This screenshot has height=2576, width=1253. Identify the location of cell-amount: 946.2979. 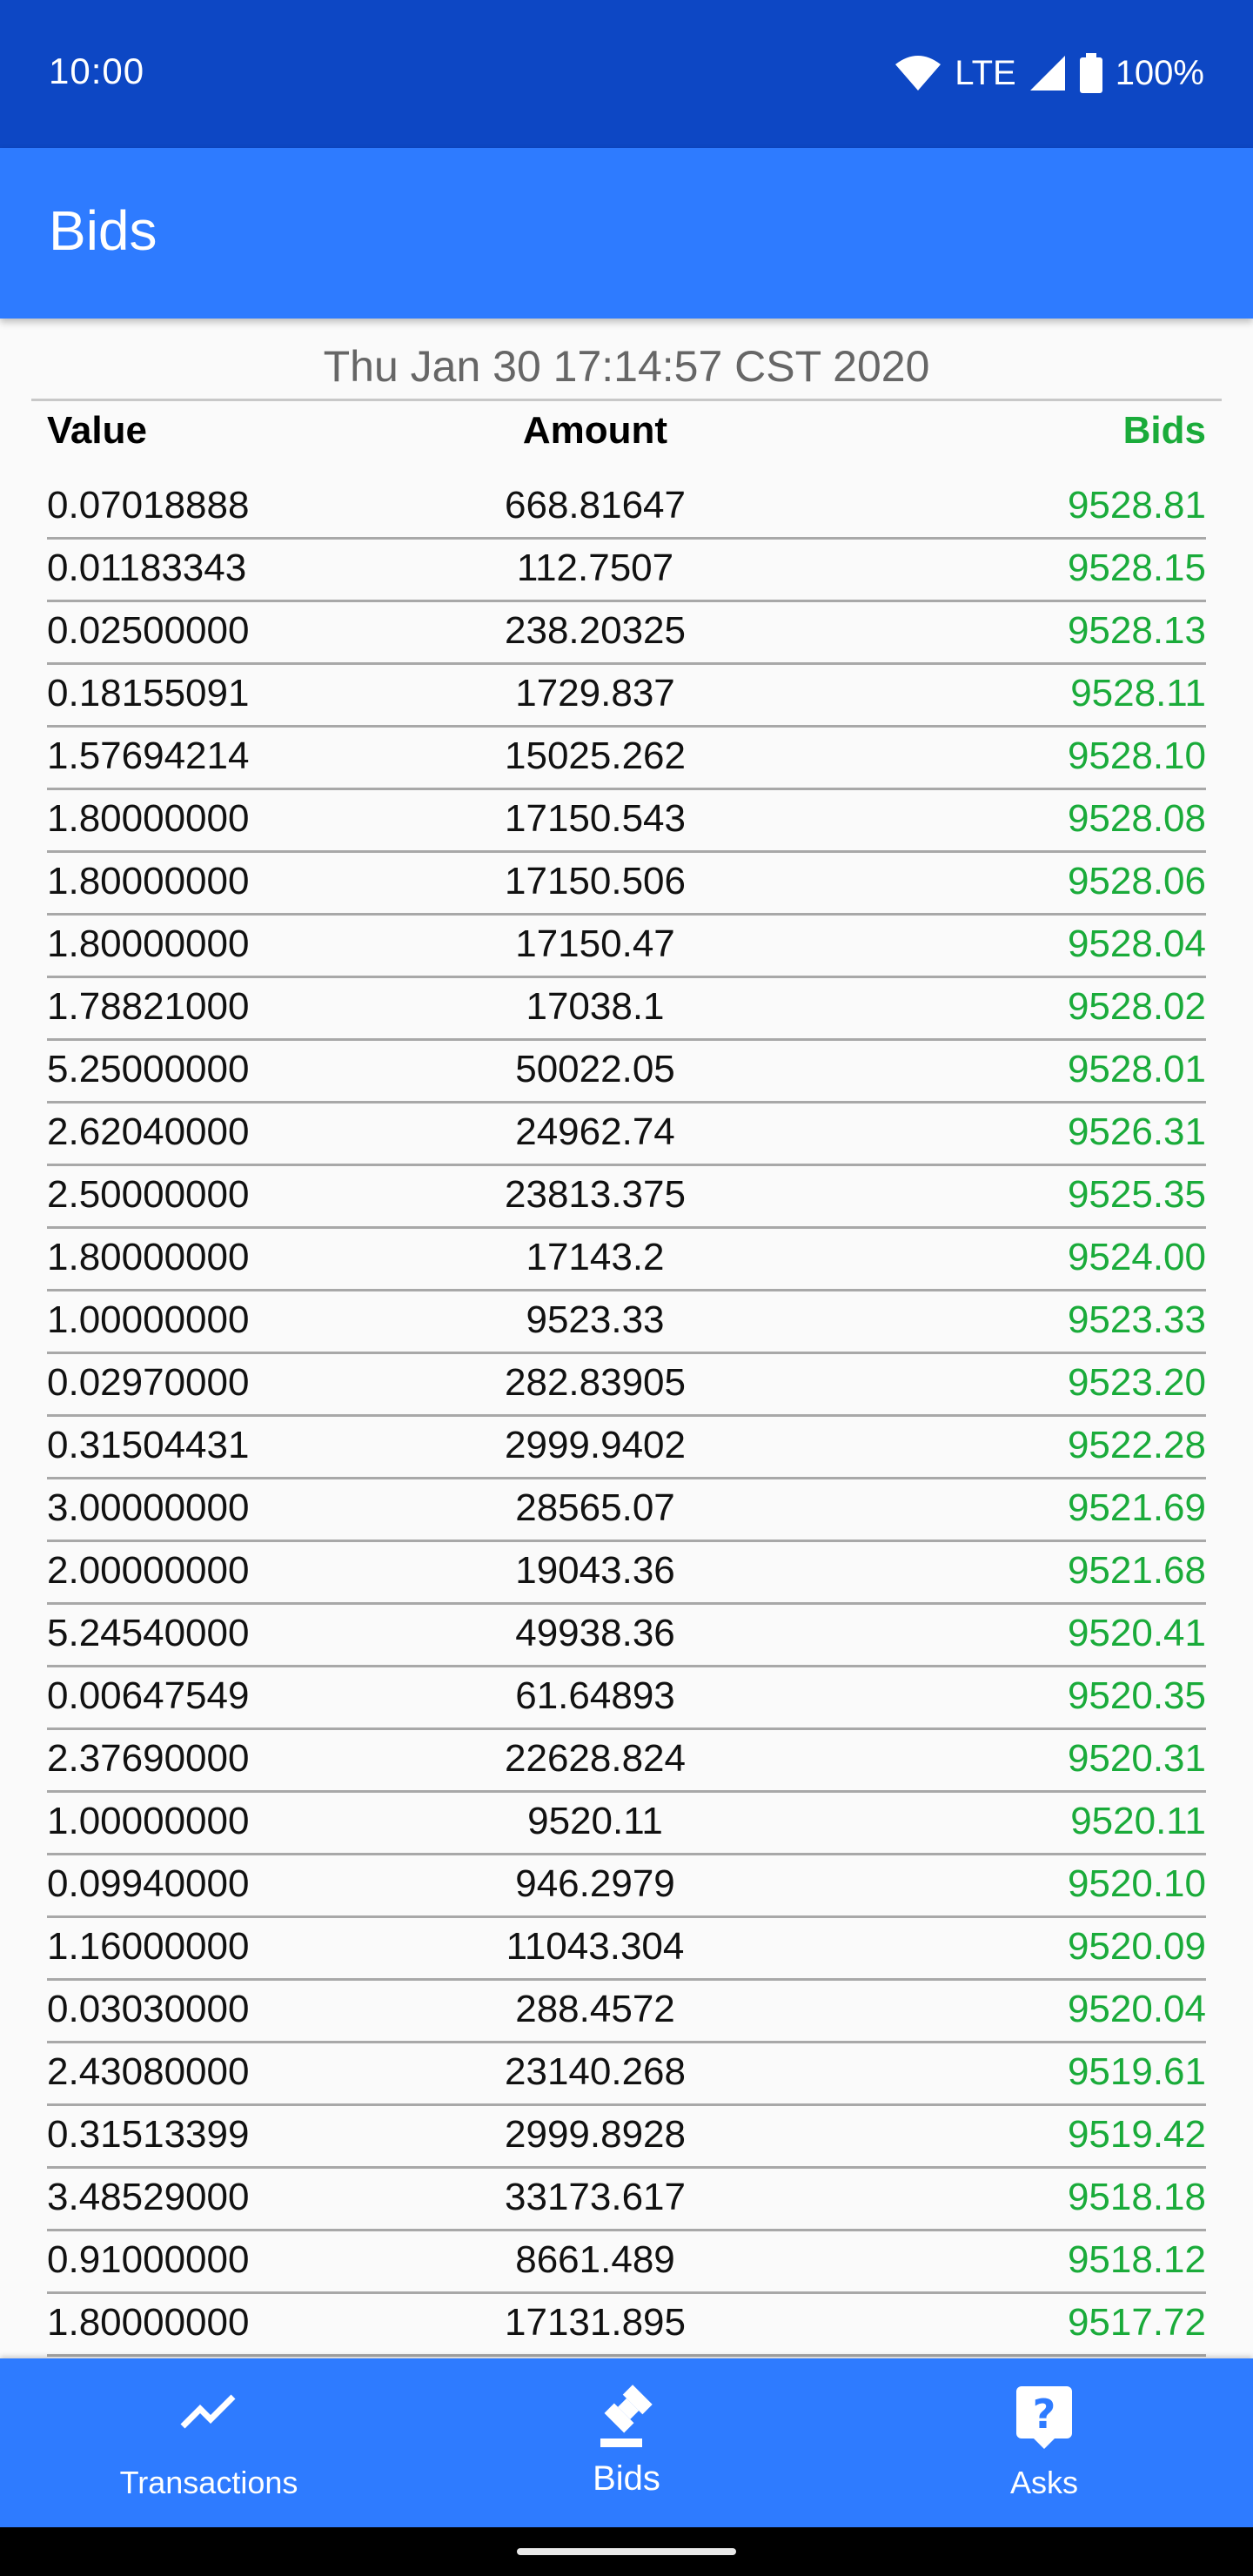
(595, 1883).